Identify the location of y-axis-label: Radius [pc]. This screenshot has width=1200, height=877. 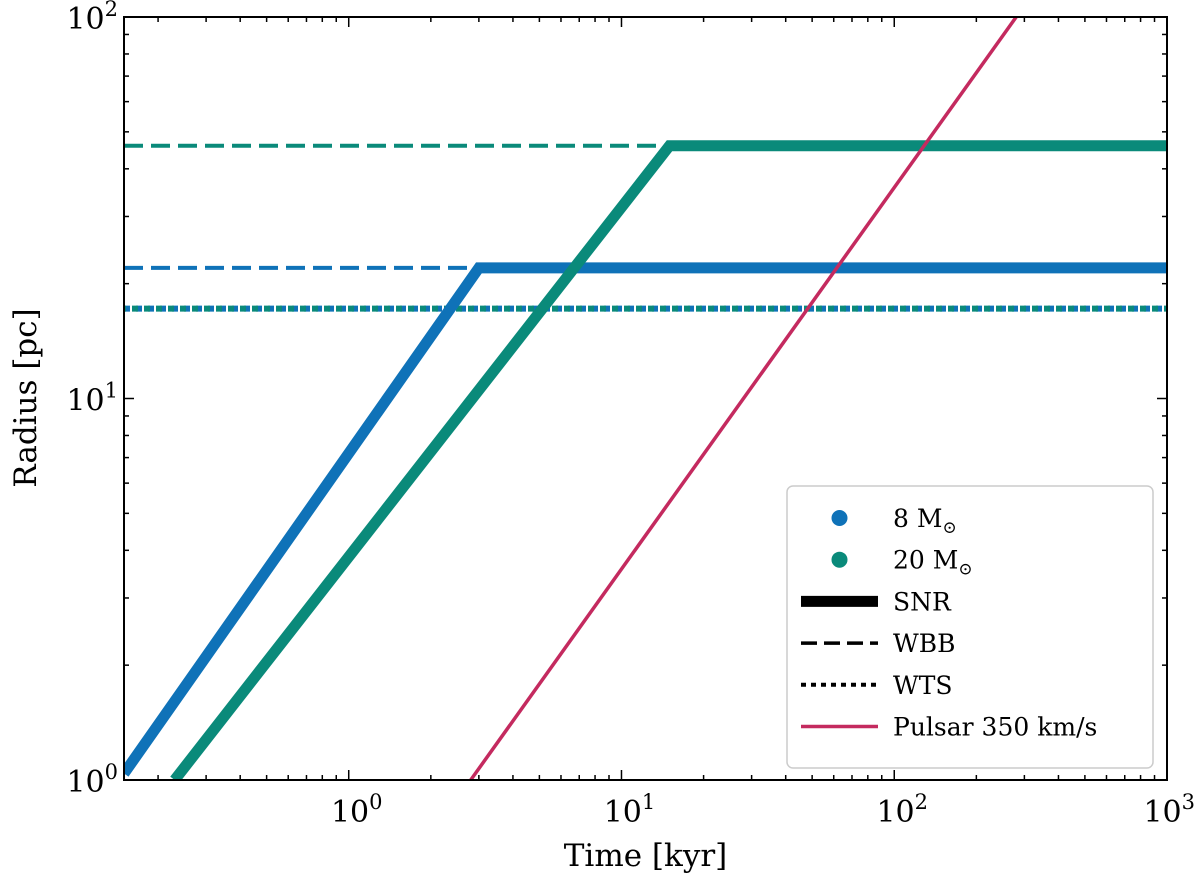
(26, 397).